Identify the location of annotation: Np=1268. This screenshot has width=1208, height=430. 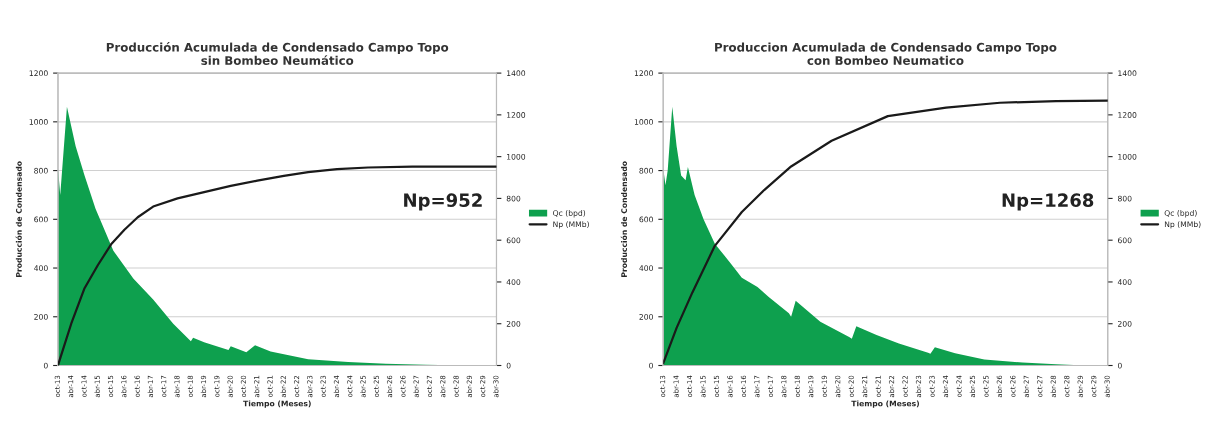
(1048, 202).